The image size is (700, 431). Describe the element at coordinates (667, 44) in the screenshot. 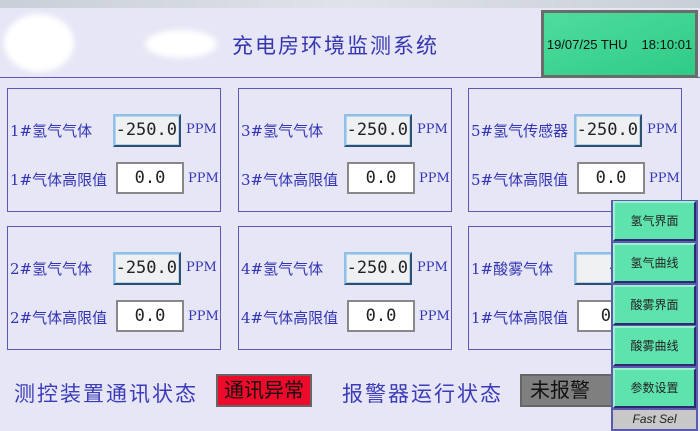

I see `time-text: 18:10:01` at that location.